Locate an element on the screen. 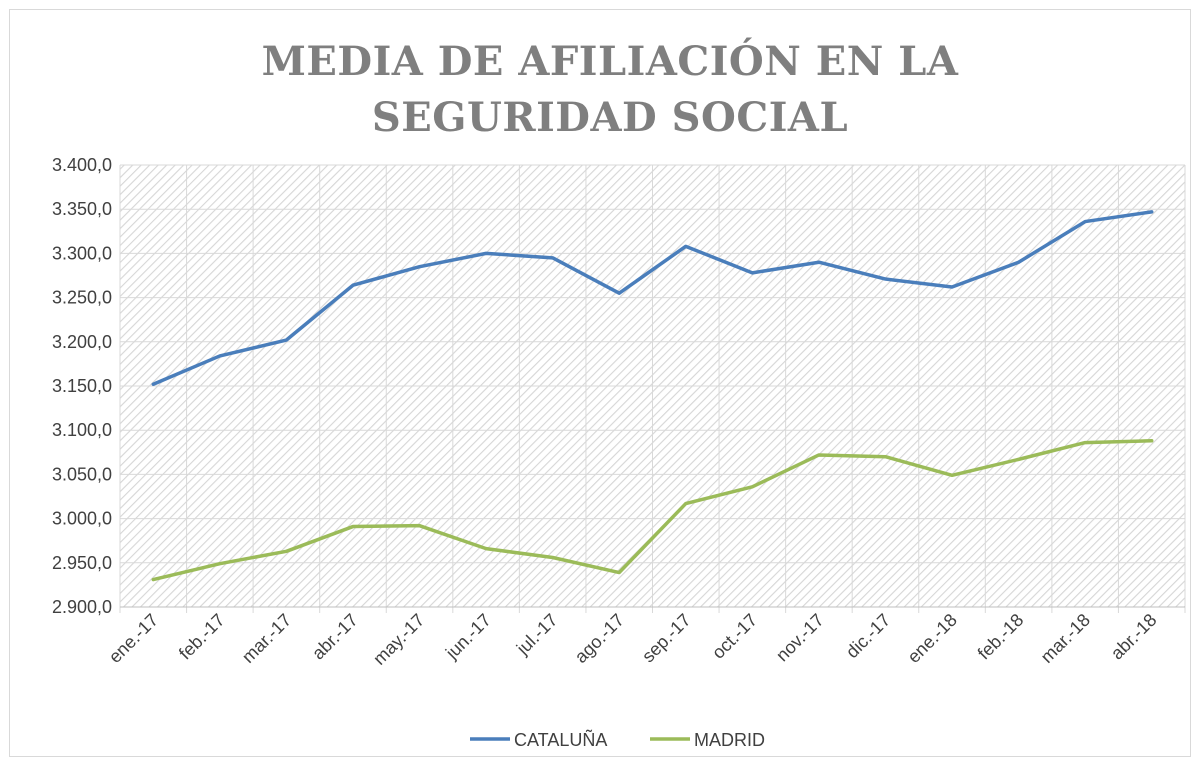 Image resolution: width=1202 pixels, height=769 pixels. y-tick-label: 3.250,0 is located at coordinates (82, 298).